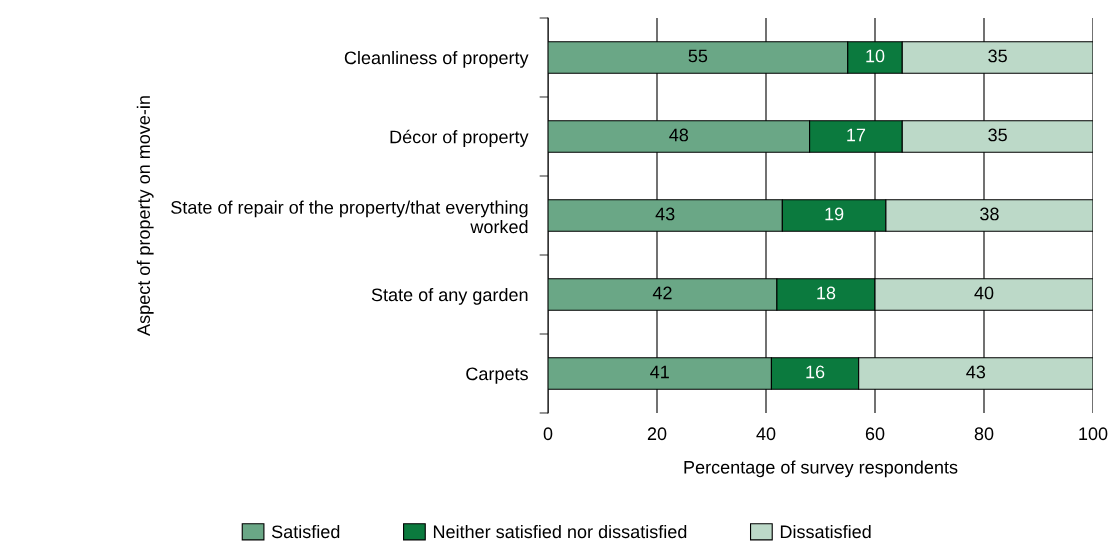 This screenshot has width=1114, height=558. What do you see at coordinates (1093, 434) in the screenshot?
I see `x-tick-label: 100` at bounding box center [1093, 434].